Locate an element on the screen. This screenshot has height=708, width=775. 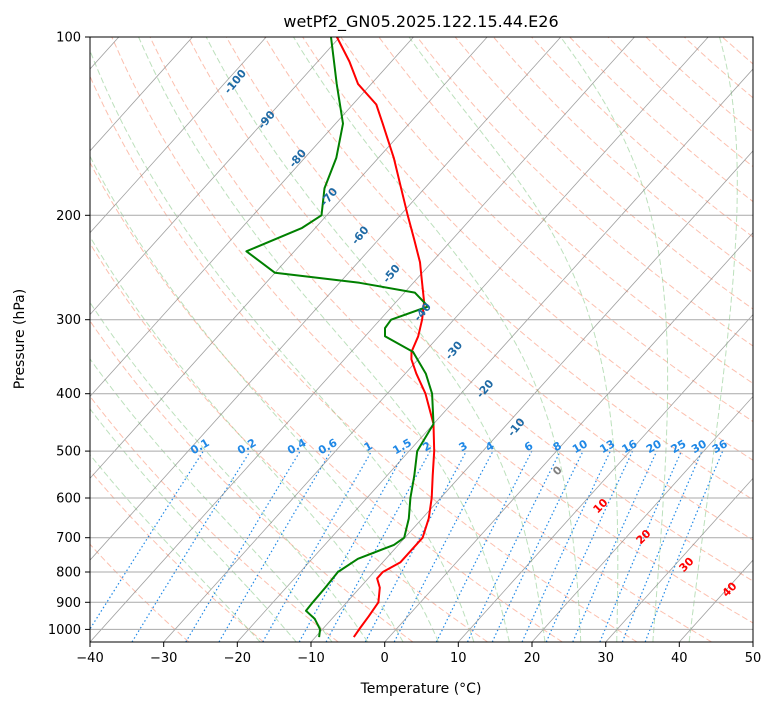
chart-title: wetPf2_GN05.2025.122.15.44.E26 is located at coordinates (420, 22).